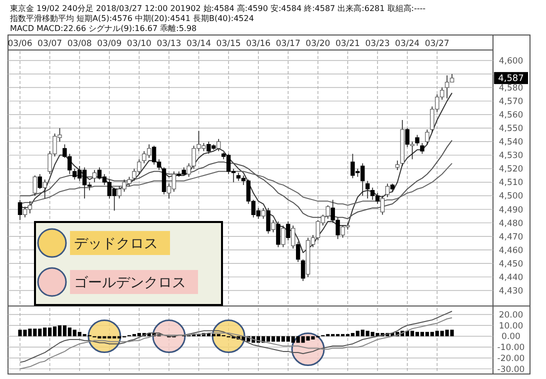 This screenshot has height=379, width=546. Describe the element at coordinates (511, 359) in the screenshot. I see `y-tick-label: -20.00` at that location.